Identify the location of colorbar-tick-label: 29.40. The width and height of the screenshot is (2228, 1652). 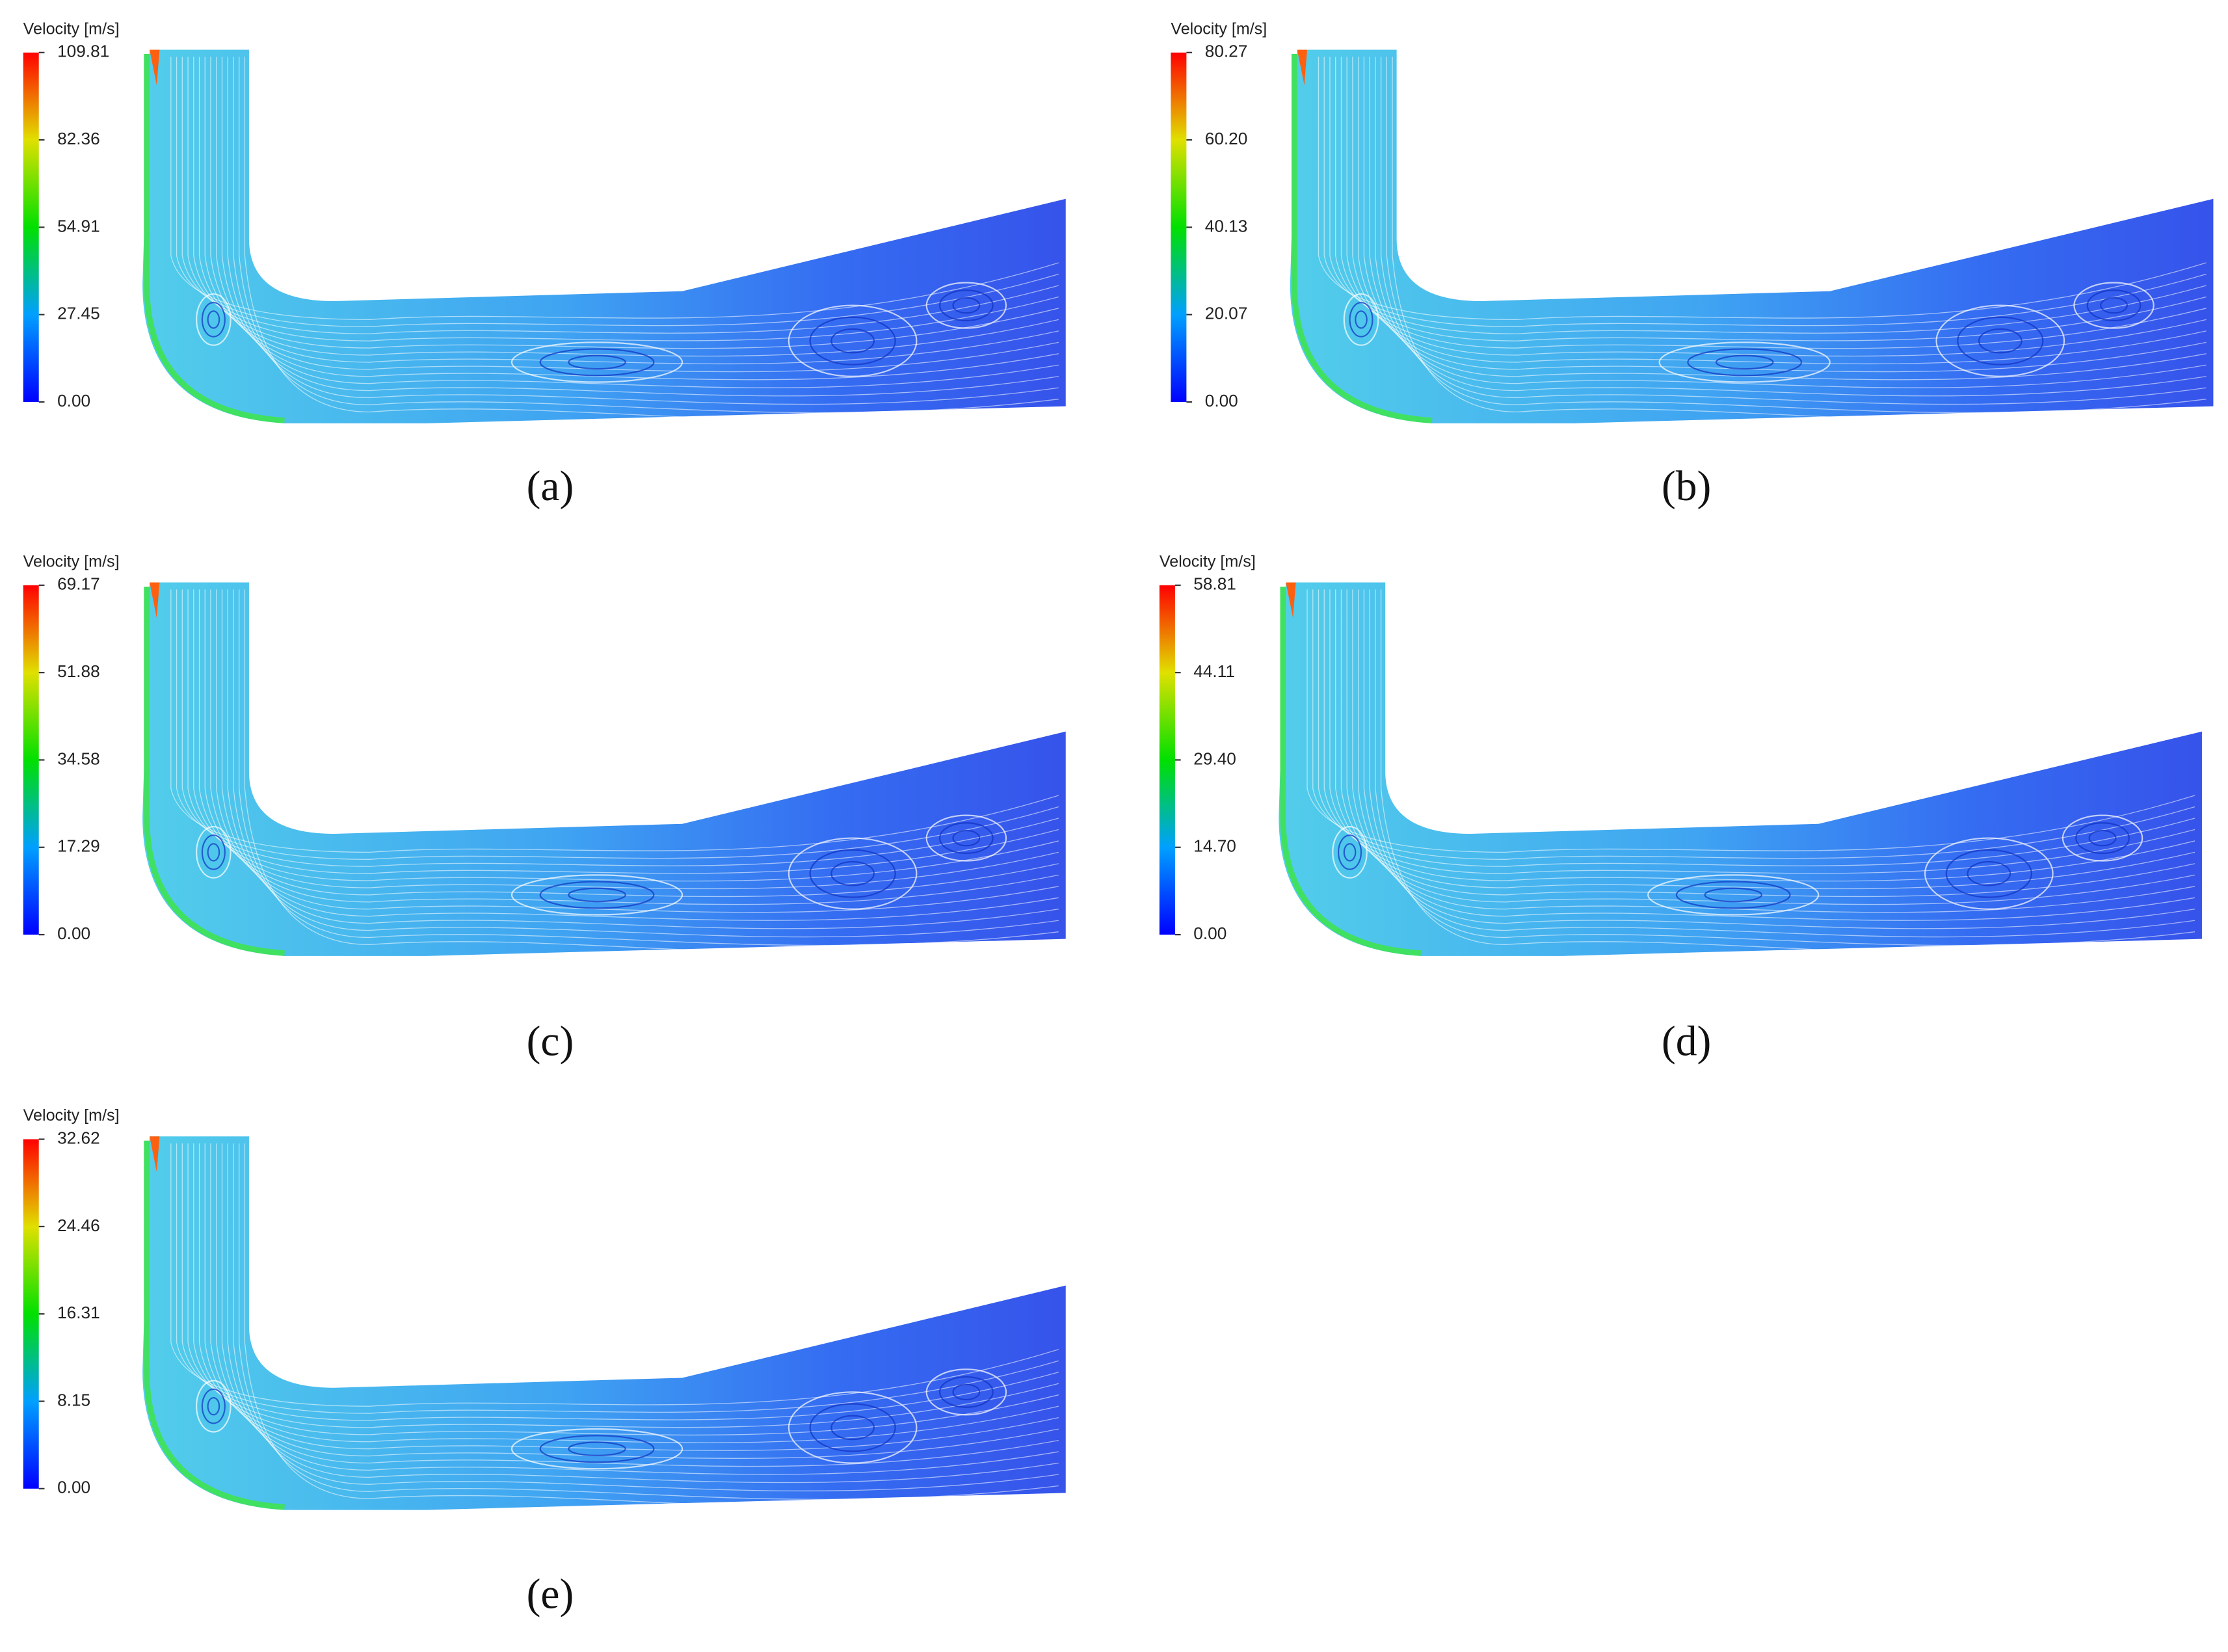
(1214, 758).